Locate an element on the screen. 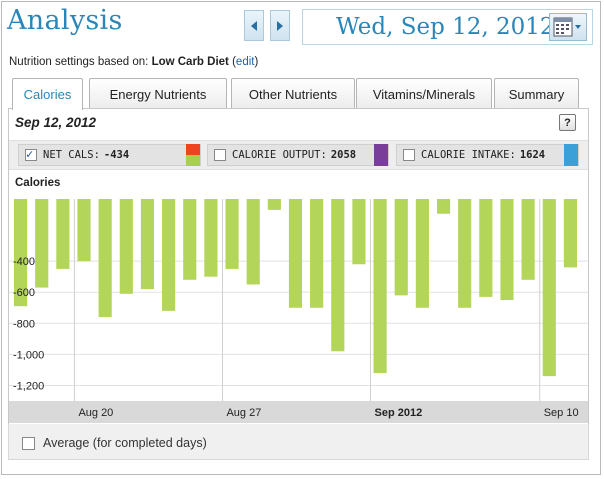 Image resolution: width=604 pixels, height=479 pixels. current-date: Wed, Sep 12, 2012 is located at coordinates (445, 27).